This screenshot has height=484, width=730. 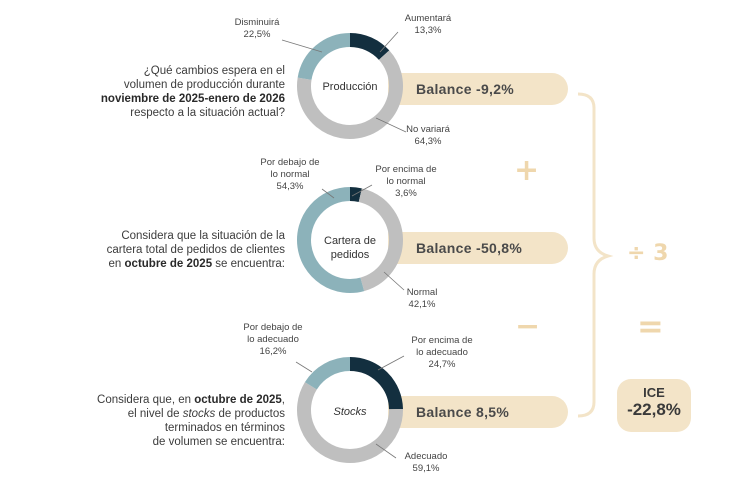 What do you see at coordinates (191, 400) in the screenshot?
I see `question-line: Considera que, en octubre de 2025,` at bounding box center [191, 400].